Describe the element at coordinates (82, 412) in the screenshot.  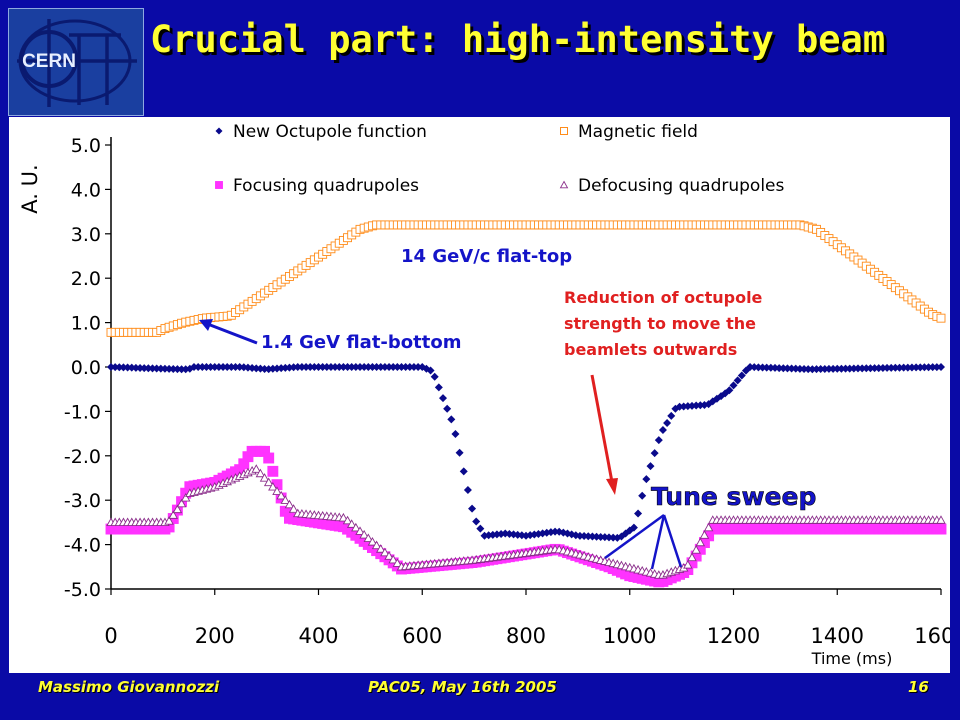
I see `y-tick-label: -1.0` at that location.